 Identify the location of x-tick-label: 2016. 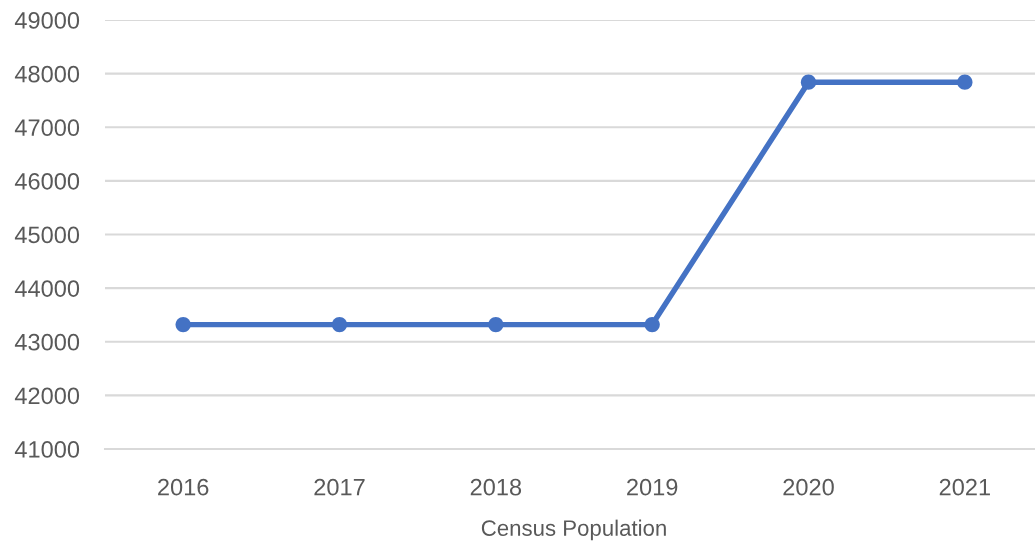
(183, 487).